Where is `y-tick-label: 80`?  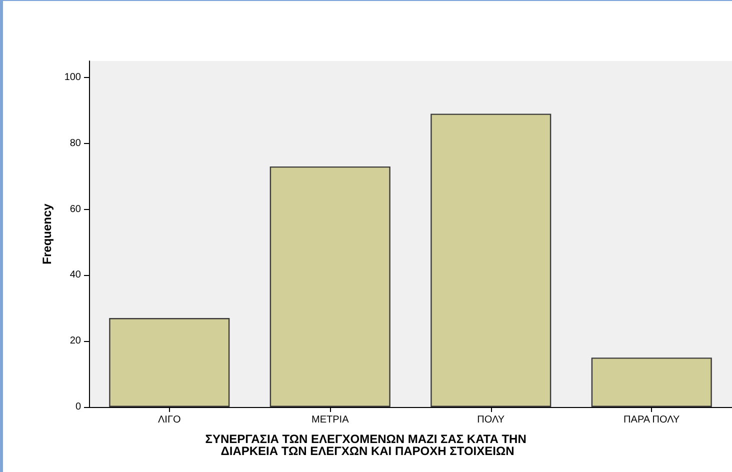 y-tick-label: 80 is located at coordinates (76, 143).